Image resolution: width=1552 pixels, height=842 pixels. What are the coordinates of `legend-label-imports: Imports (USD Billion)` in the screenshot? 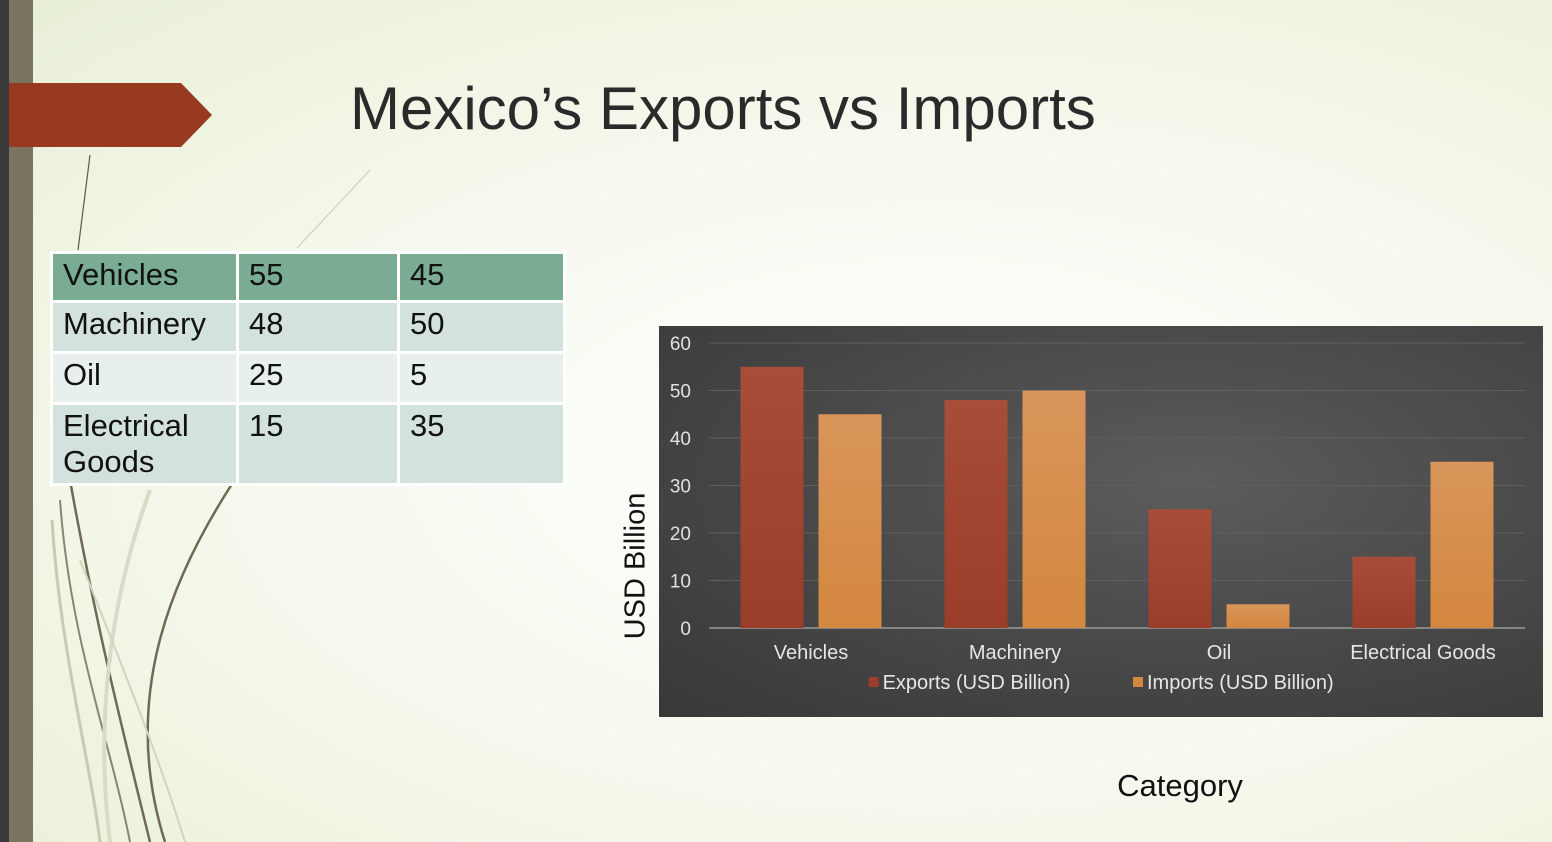 It's located at (1240, 683).